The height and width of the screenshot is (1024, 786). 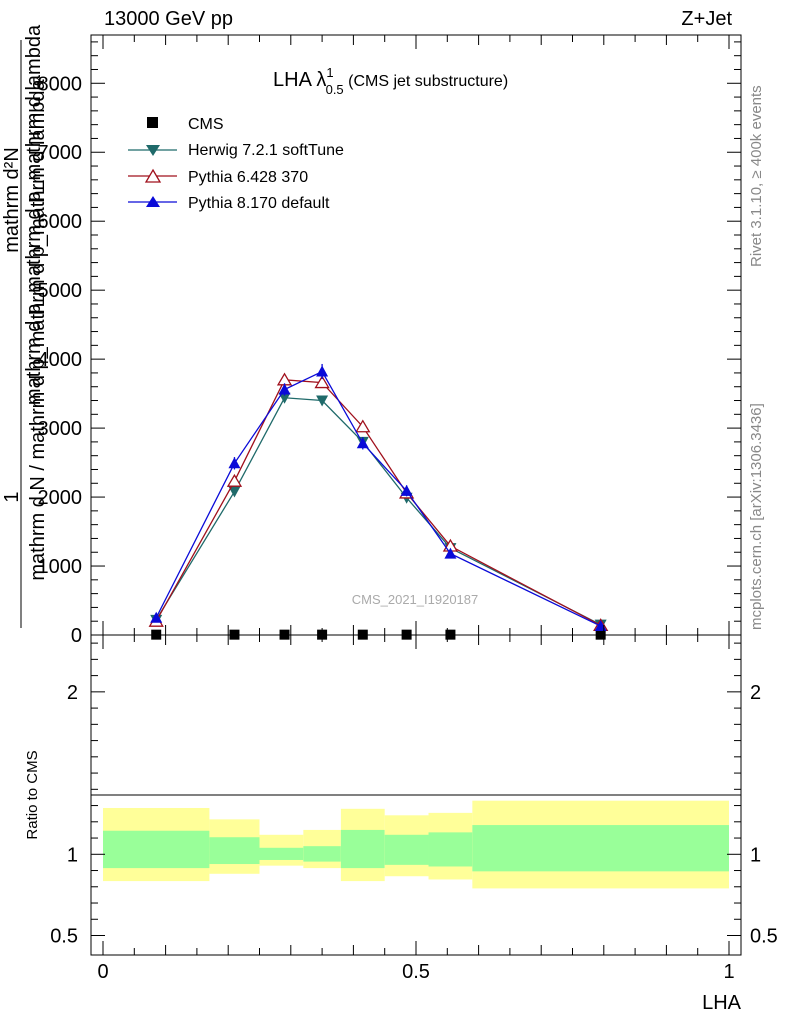 What do you see at coordinates (12, 200) in the screenshot?
I see `main-ylabel-frac-num: mathrm d²N` at bounding box center [12, 200].